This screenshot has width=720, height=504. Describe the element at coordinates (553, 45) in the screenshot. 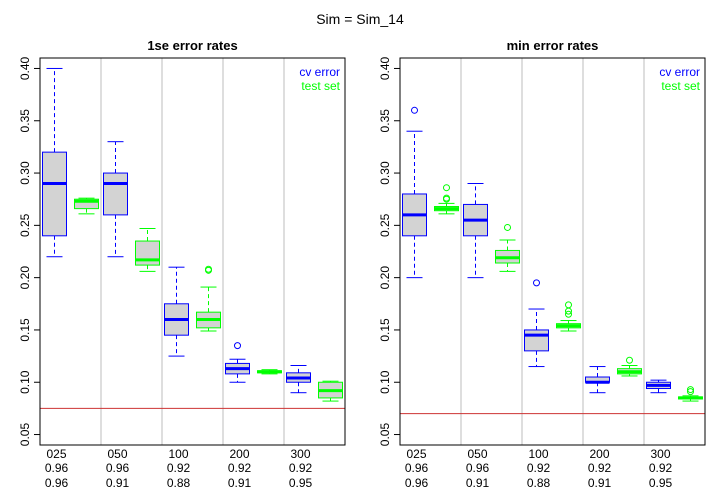

I see `chart-title: min error rates` at that location.